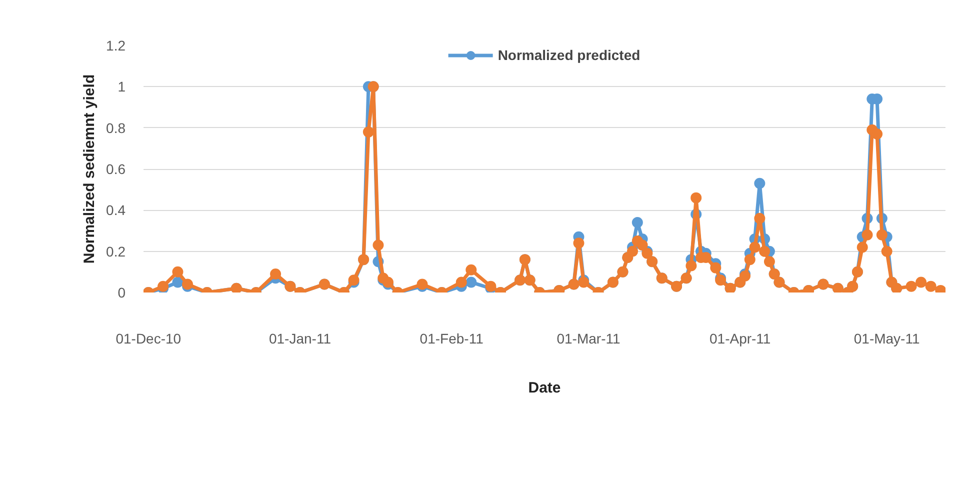 Image resolution: width=958 pixels, height=487 pixels. What do you see at coordinates (116, 46) in the screenshot?
I see `y-tick-label: 1.2` at bounding box center [116, 46].